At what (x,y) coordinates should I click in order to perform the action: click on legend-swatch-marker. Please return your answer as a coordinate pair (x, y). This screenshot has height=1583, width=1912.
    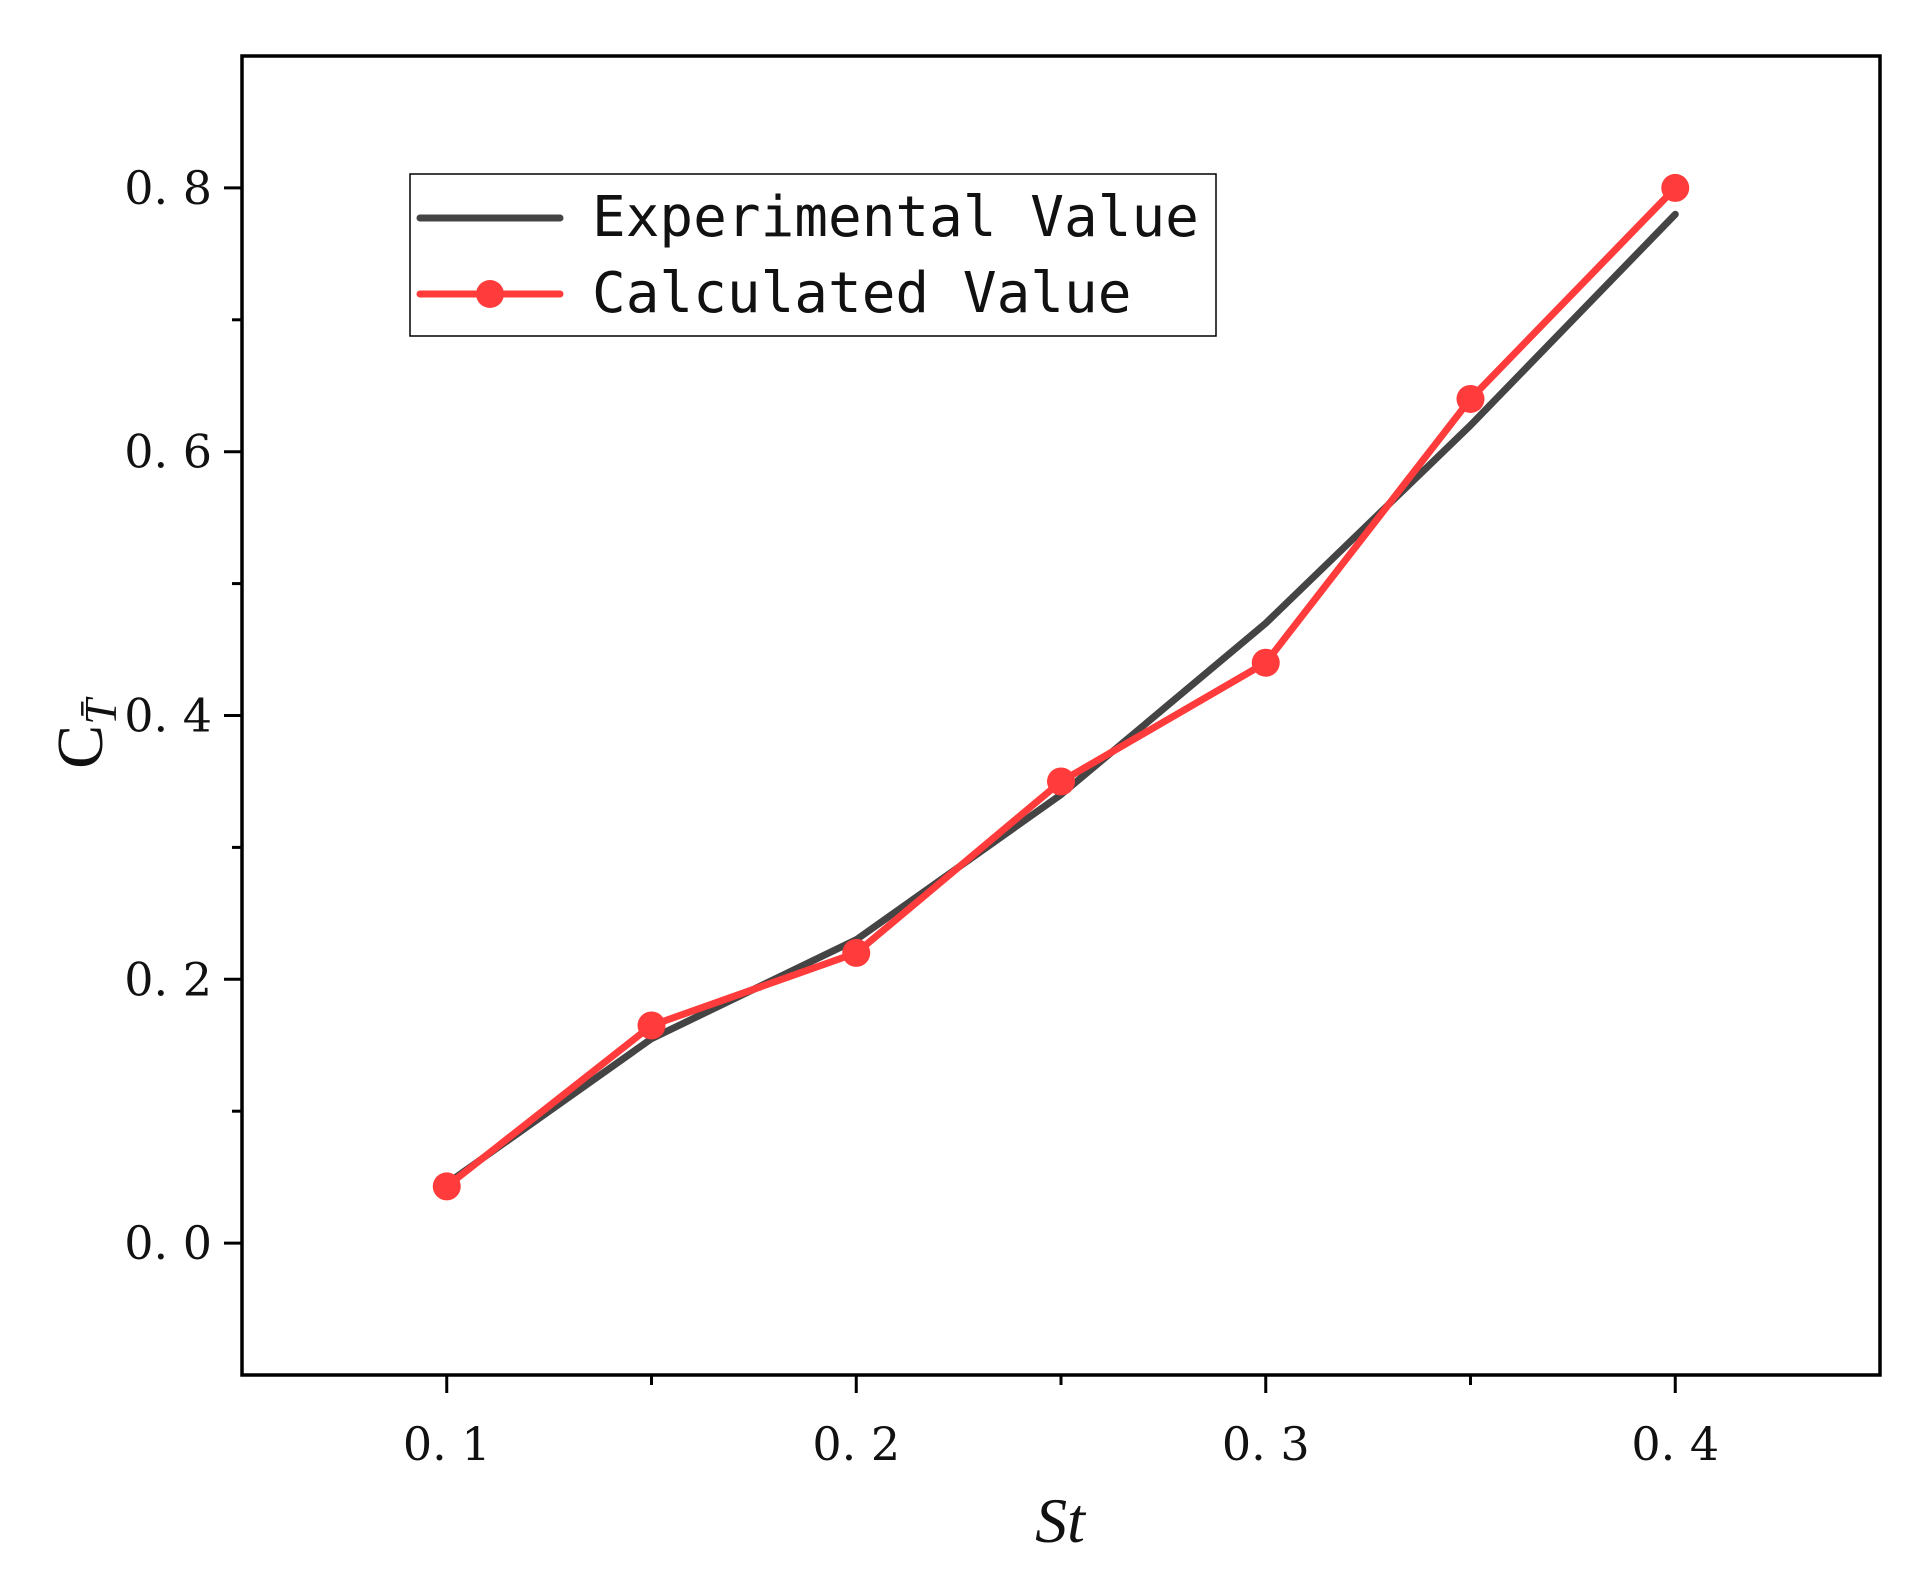
    Looking at the image, I should click on (490, 294).